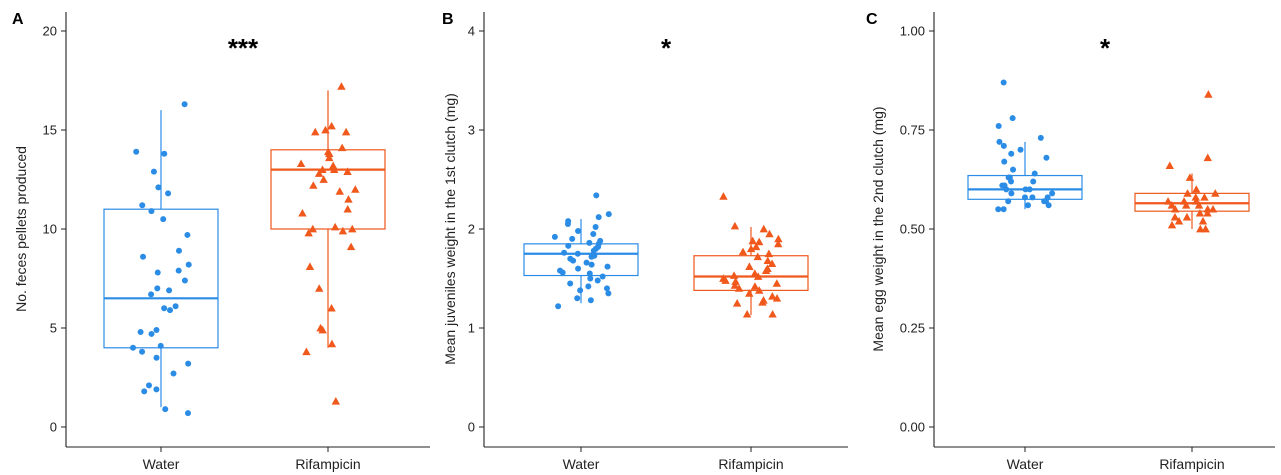 The image size is (1281, 475). What do you see at coordinates (471, 328) in the screenshot?
I see `y-tick-label: 1` at bounding box center [471, 328].